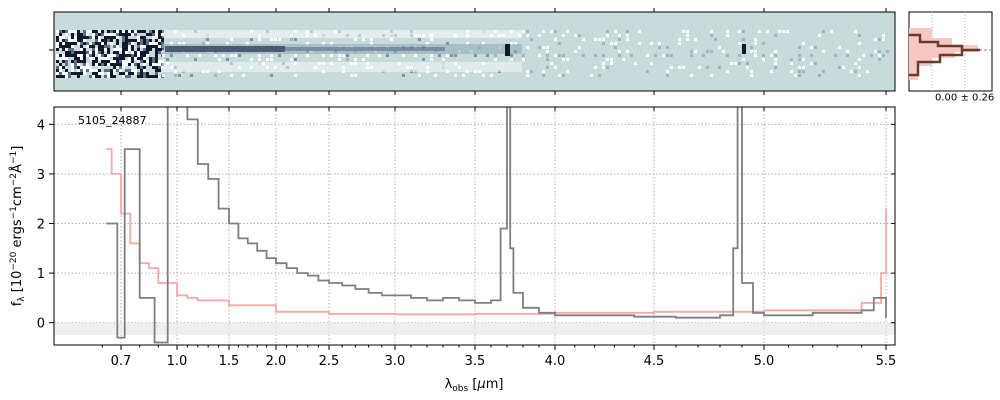  What do you see at coordinates (454, 51) in the screenshot?
I see `spectrum-2d-trace` at bounding box center [454, 51].